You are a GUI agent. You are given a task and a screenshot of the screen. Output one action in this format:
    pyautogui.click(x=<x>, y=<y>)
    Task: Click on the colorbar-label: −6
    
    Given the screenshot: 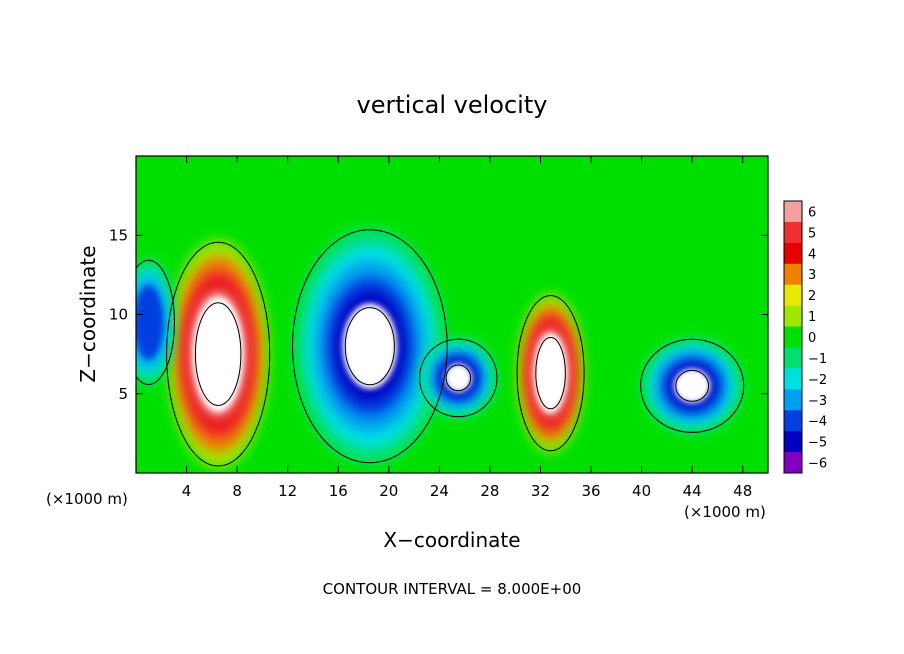 What is the action you would take?
    pyautogui.click(x=817, y=464)
    